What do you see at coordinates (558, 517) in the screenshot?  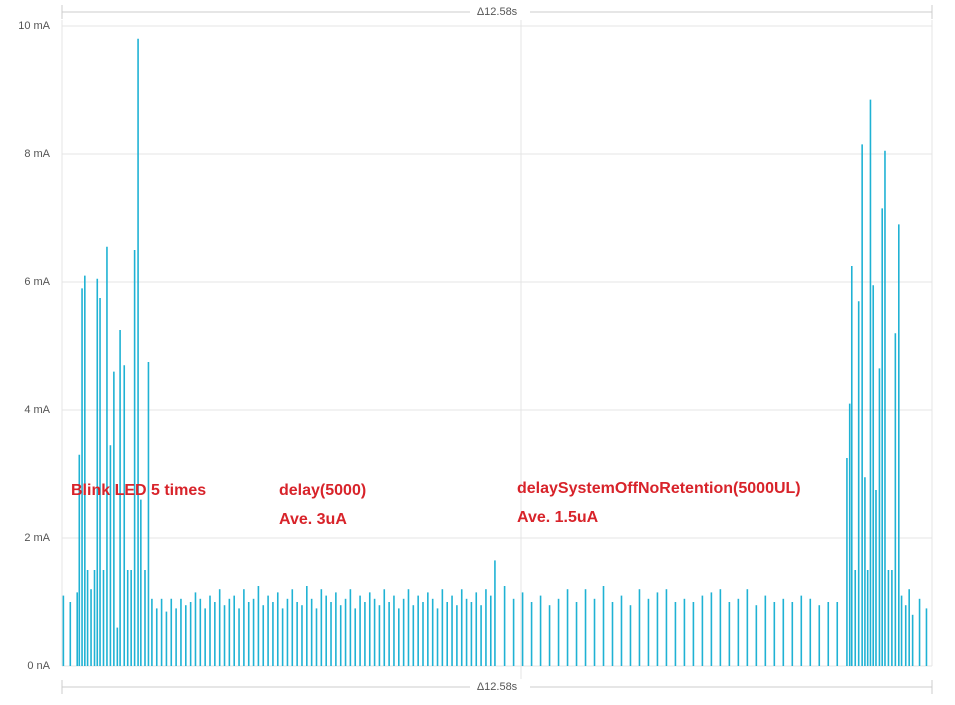 I see `annotation: Ave. 1.5uA` at bounding box center [558, 517].